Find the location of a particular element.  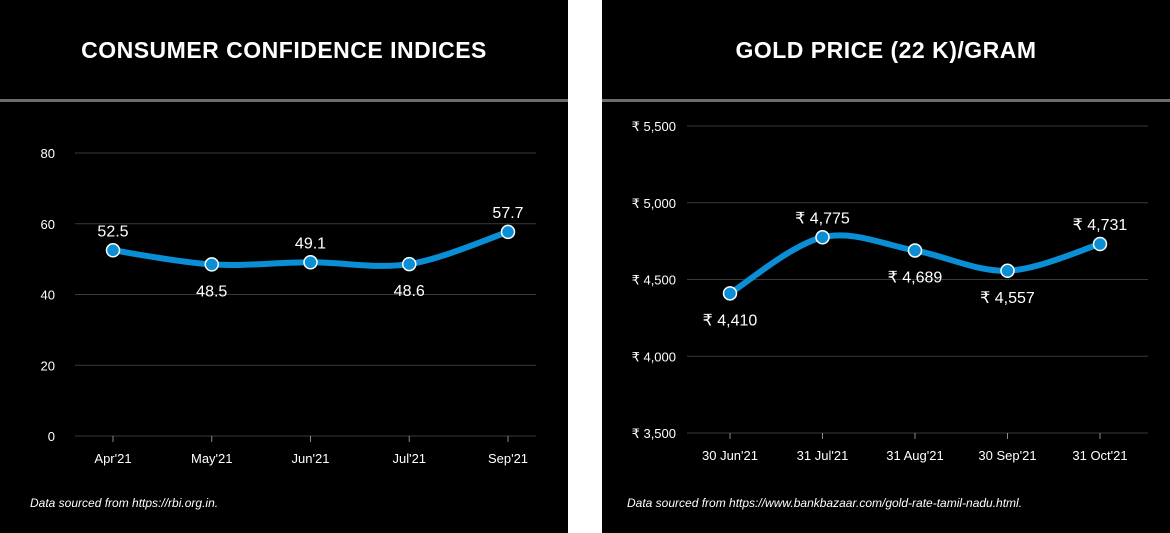

x-tick-label: Jun'21 is located at coordinates (311, 458).